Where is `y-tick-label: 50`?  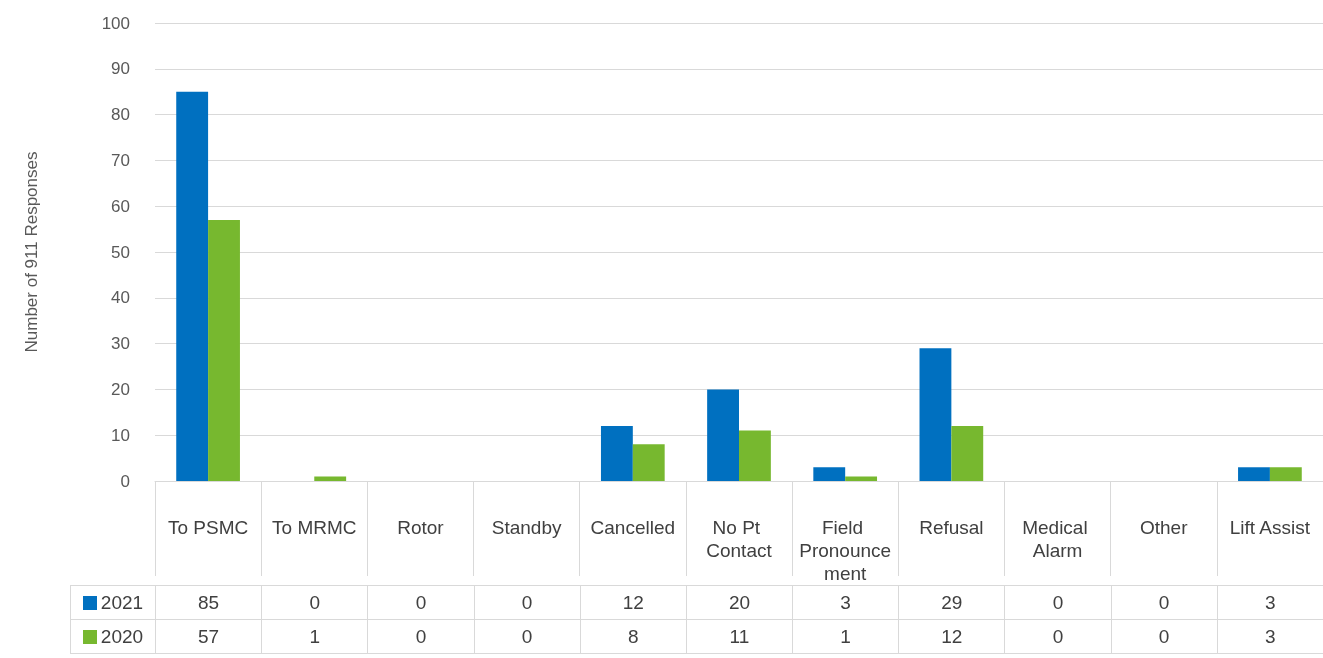
y-tick-label: 50 is located at coordinates (120, 252).